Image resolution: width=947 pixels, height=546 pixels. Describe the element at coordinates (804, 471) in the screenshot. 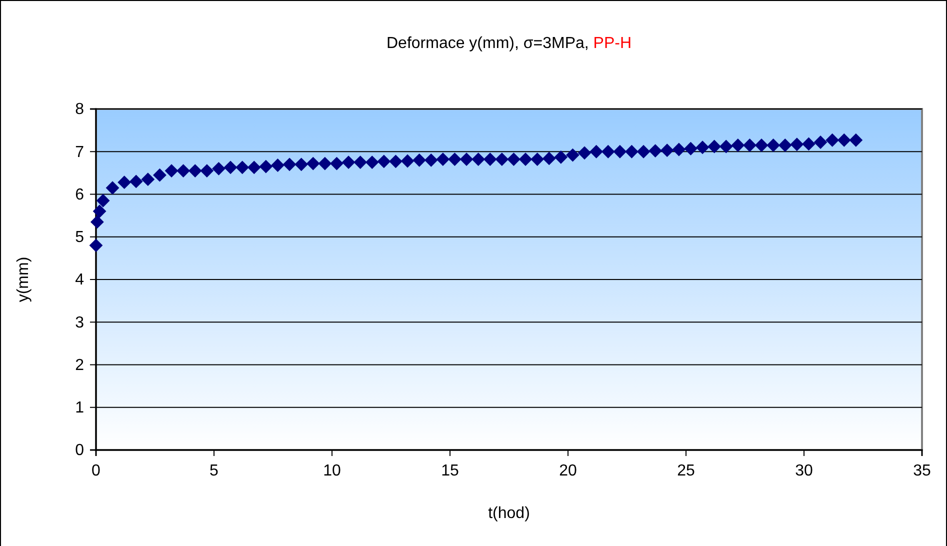

I see `x-tick-label: 30` at that location.